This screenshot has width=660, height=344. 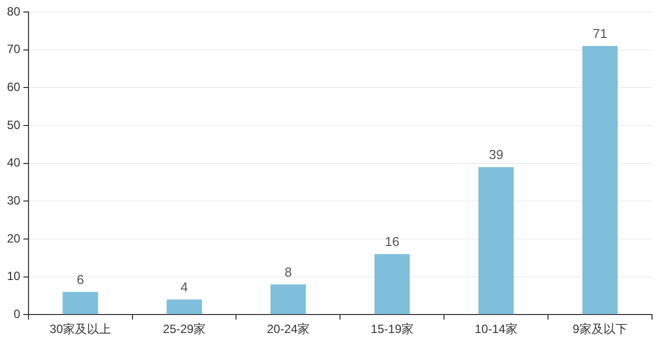 What do you see at coordinates (288, 329) in the screenshot?
I see `x-tick-label: 20-24家` at bounding box center [288, 329].